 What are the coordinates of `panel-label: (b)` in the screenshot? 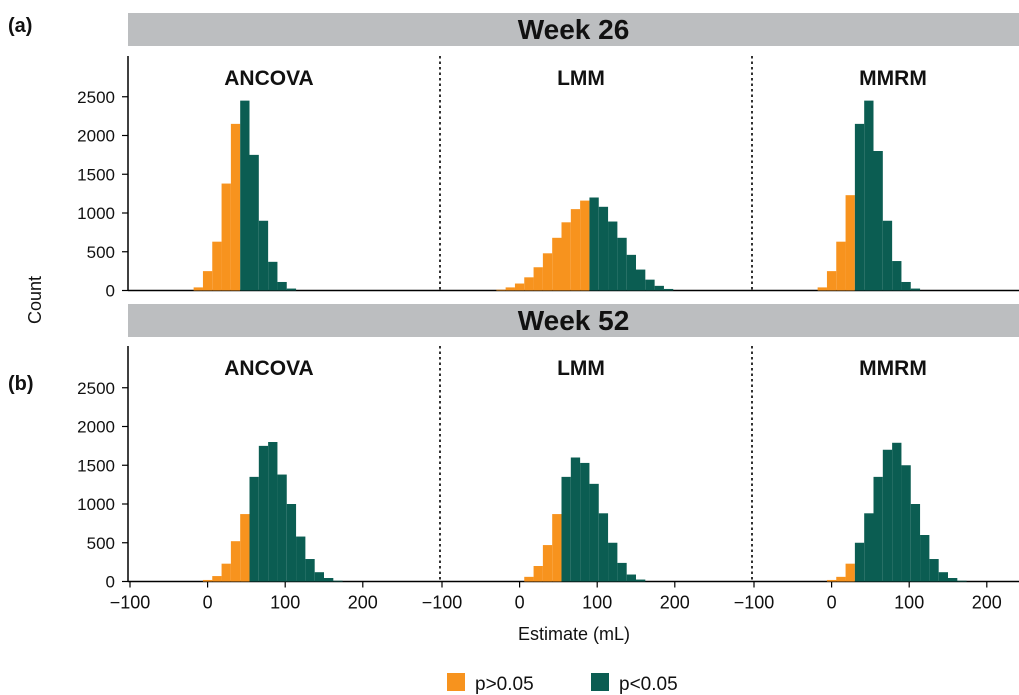 It's located at (21, 384).